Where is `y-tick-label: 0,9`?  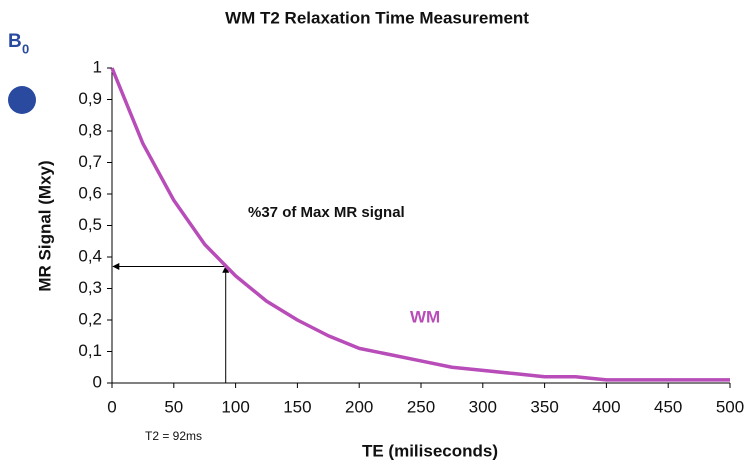 y-tick-label: 0,9 is located at coordinates (90, 98).